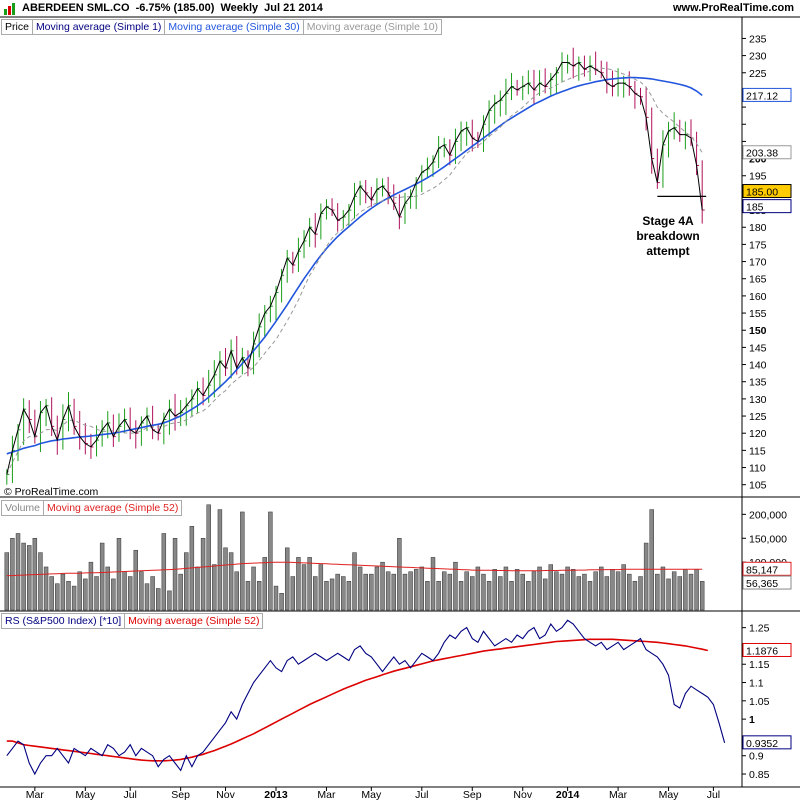 This screenshot has width=800, height=800. Describe the element at coordinates (758, 177) in the screenshot. I see `price-tick-label: 195` at that location.